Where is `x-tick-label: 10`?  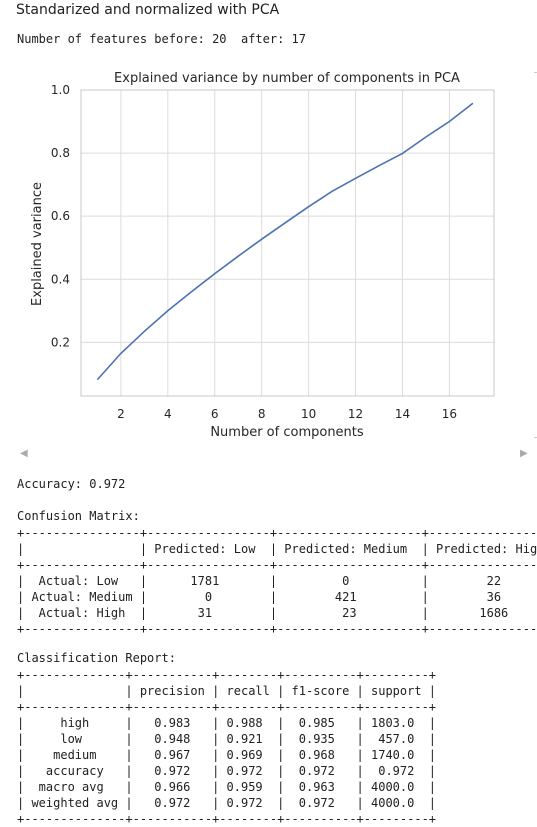 x-tick-label: 10 is located at coordinates (308, 414).